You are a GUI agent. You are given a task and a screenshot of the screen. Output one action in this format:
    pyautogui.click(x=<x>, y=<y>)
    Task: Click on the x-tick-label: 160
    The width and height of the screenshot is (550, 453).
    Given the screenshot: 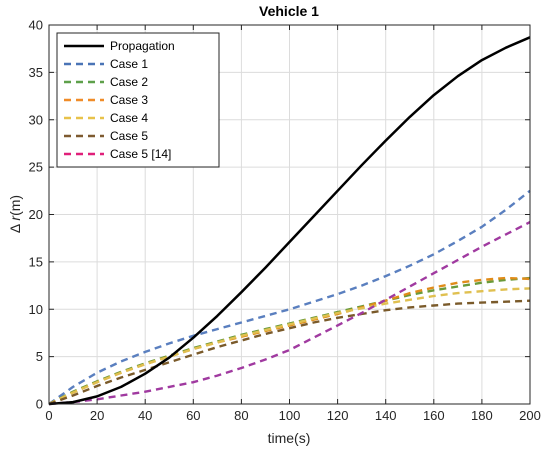 What is the action you would take?
    pyautogui.click(x=434, y=415)
    